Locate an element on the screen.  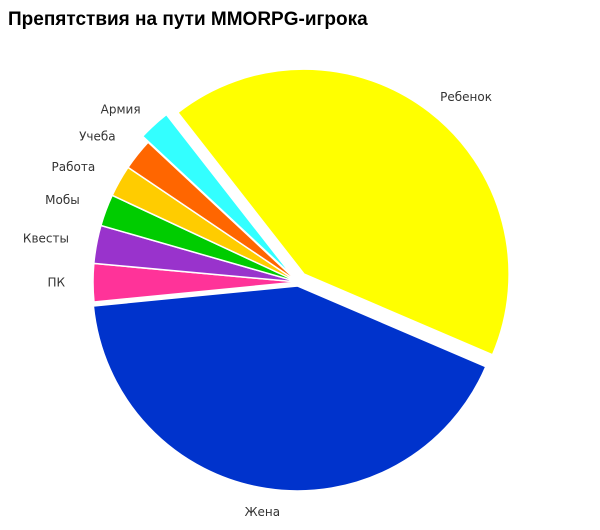
slice-label: ПК is located at coordinates (56, 282).